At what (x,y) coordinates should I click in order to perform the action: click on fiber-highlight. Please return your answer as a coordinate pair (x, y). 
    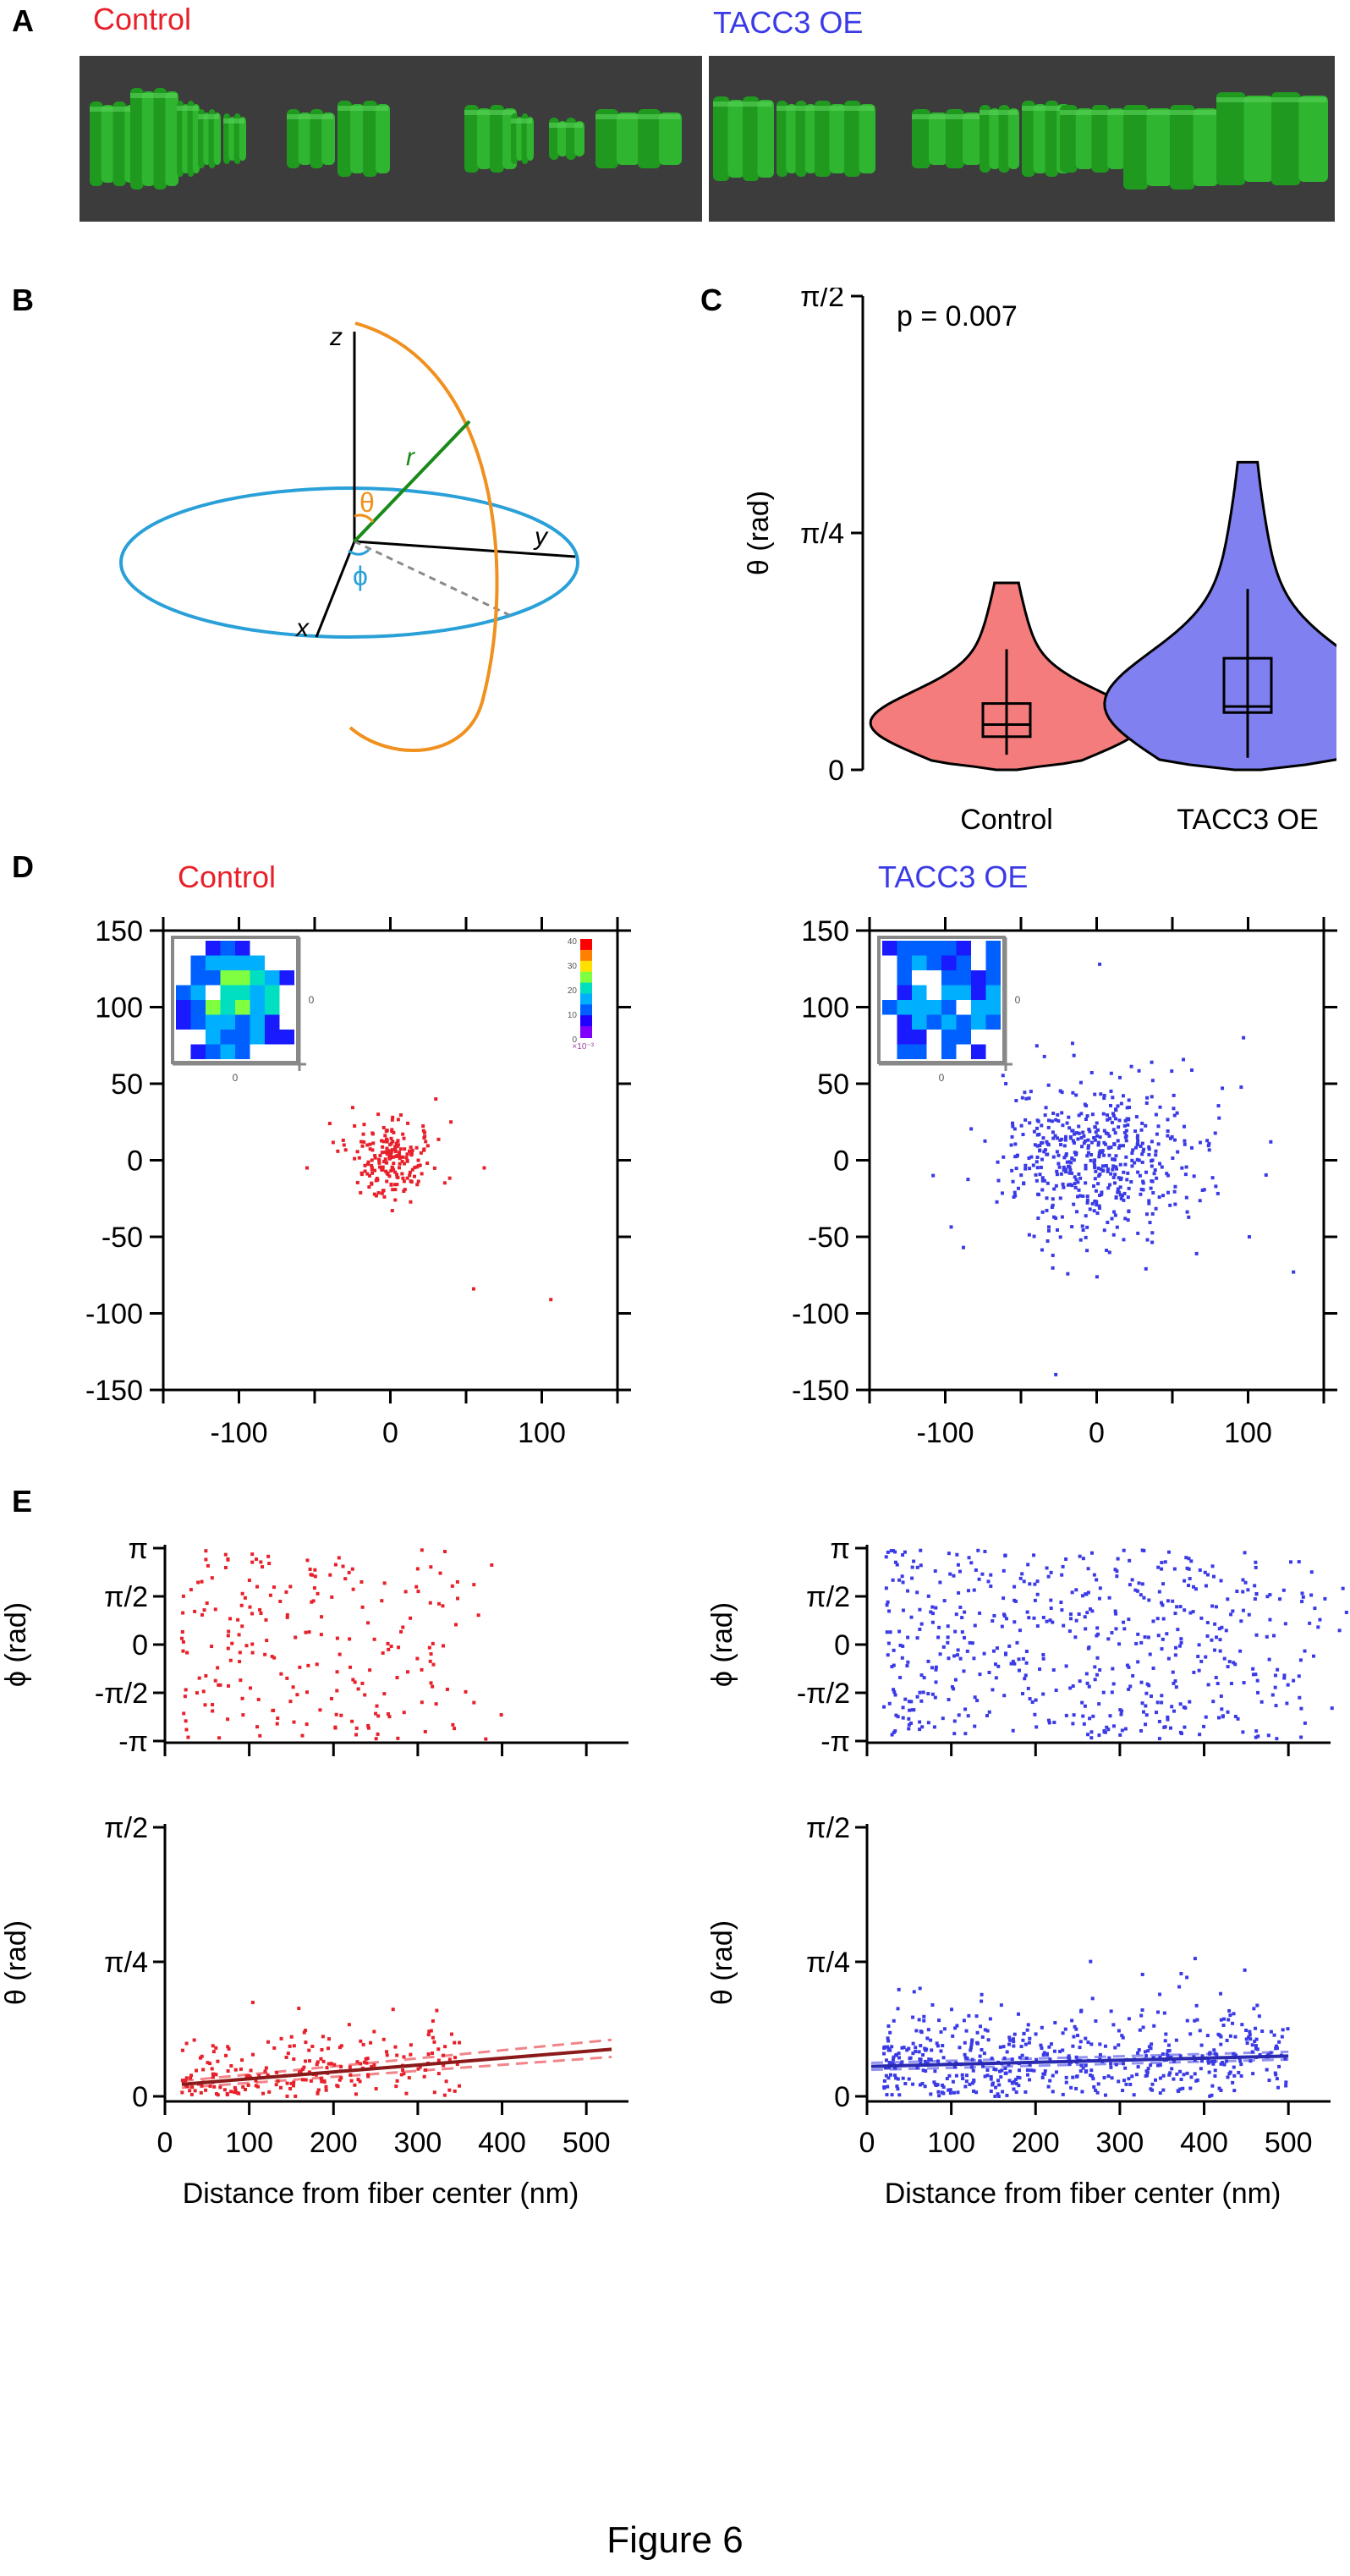
    Looking at the image, I should click on (845, 108).